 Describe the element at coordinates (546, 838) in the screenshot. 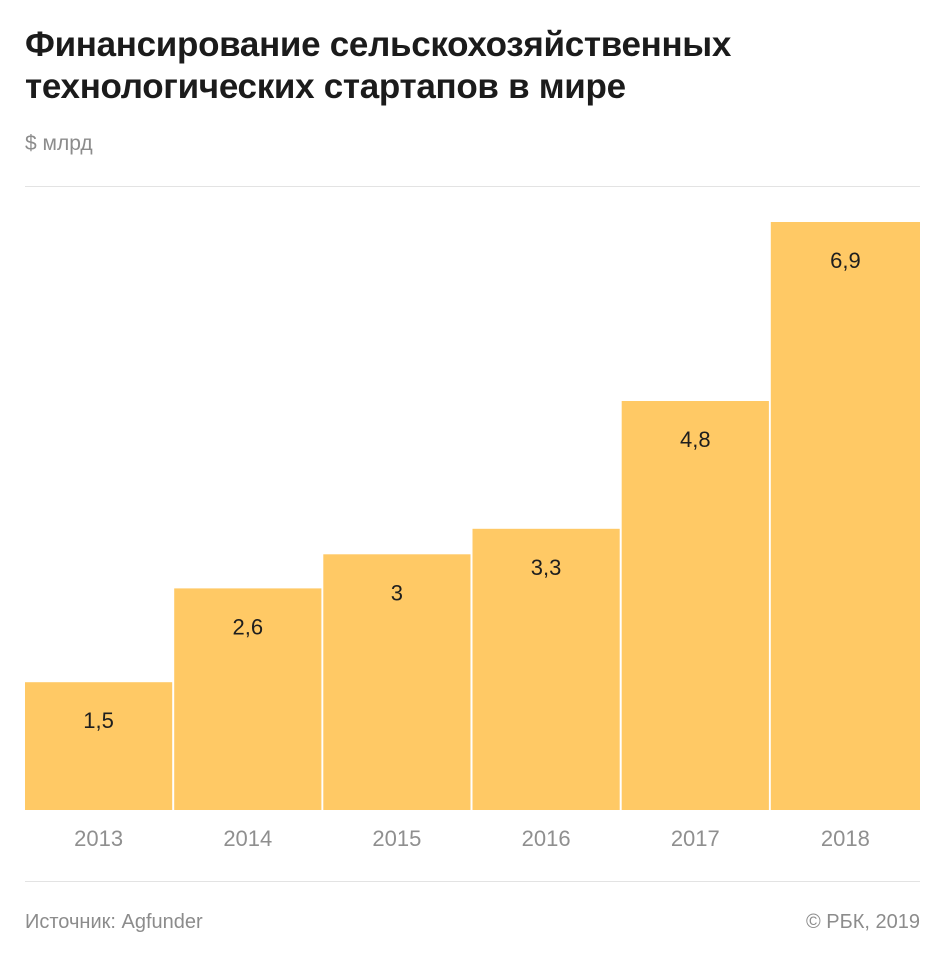

I see `x-tick-label-2016: 2016` at that location.